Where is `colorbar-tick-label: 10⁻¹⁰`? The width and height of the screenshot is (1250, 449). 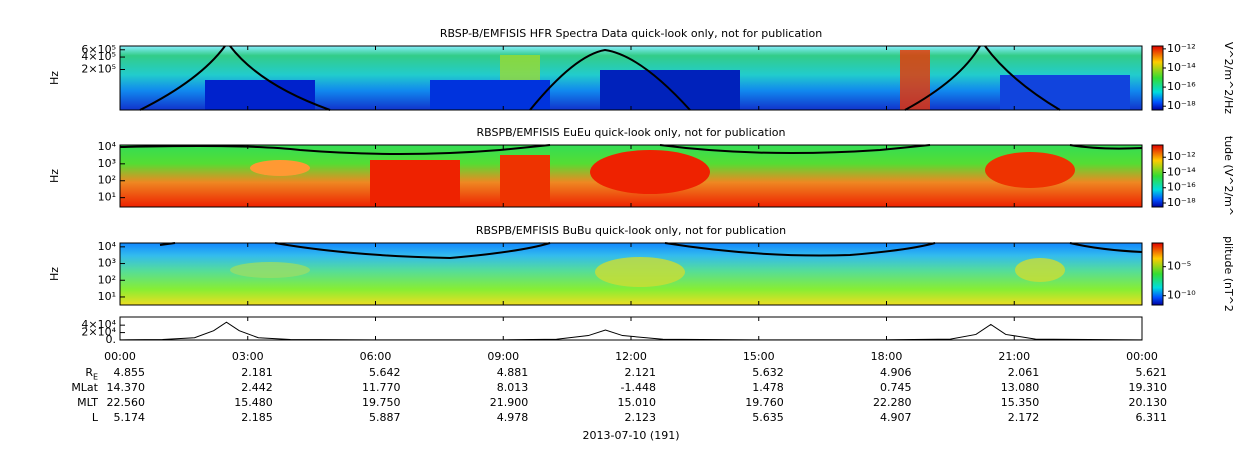
colorbar-tick-label: 10⁻¹⁰ is located at coordinates (1181, 295).